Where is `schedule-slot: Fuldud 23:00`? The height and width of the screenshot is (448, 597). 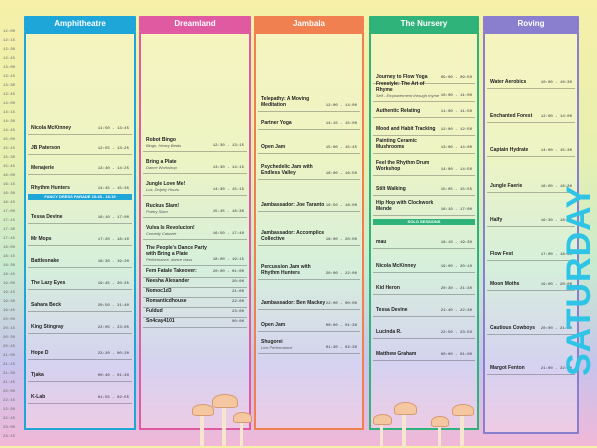
schedule-slot: Fuldud 23:00 is located at coordinates (195, 312).